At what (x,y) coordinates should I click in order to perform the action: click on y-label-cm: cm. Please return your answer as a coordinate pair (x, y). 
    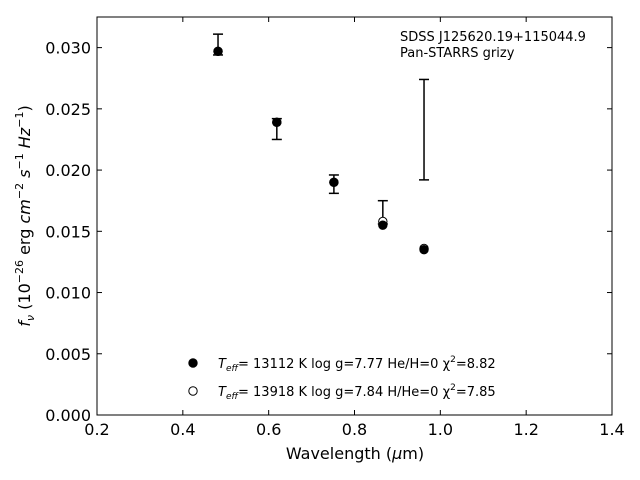
    Looking at the image, I should click on (24, 211).